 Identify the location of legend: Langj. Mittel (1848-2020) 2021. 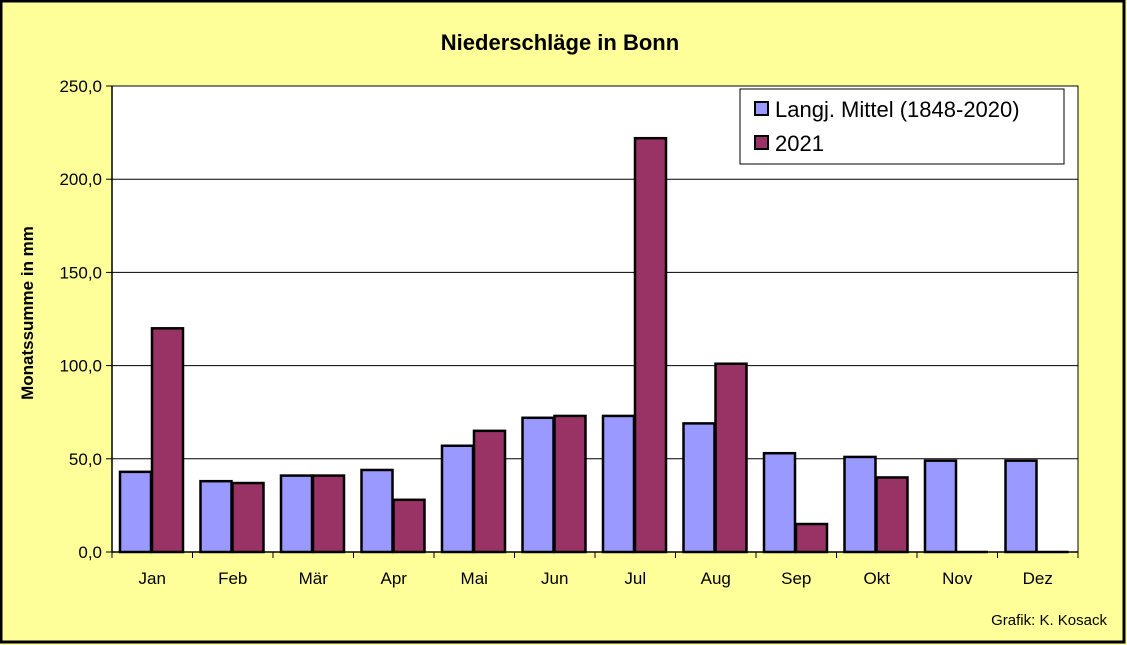
(902, 126).